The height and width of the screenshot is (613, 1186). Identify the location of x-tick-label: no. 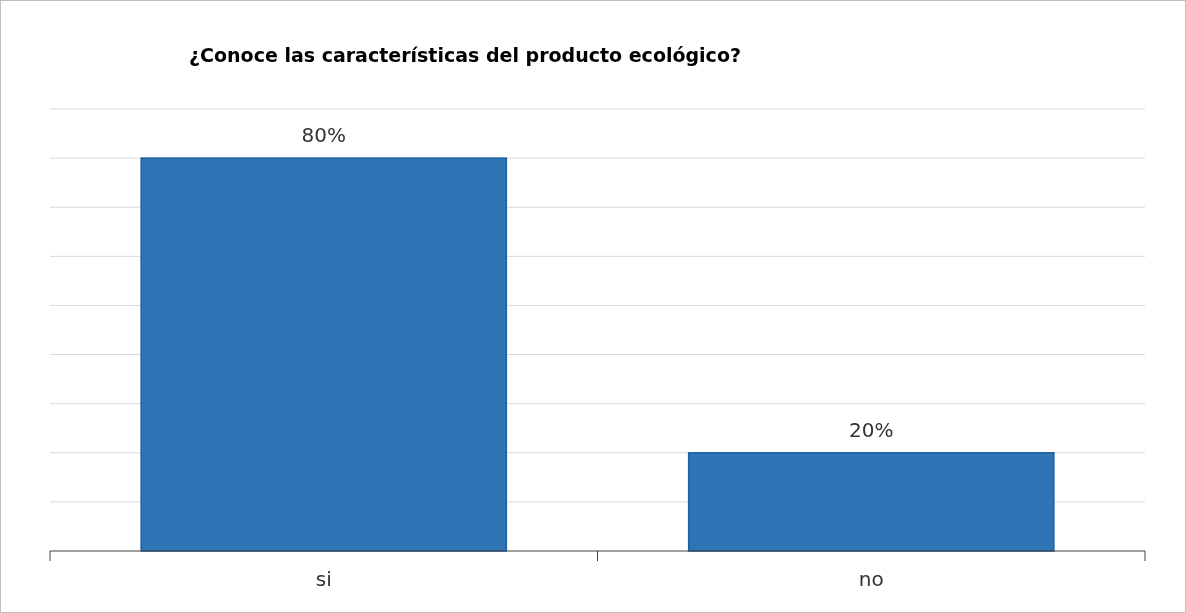
(871, 579).